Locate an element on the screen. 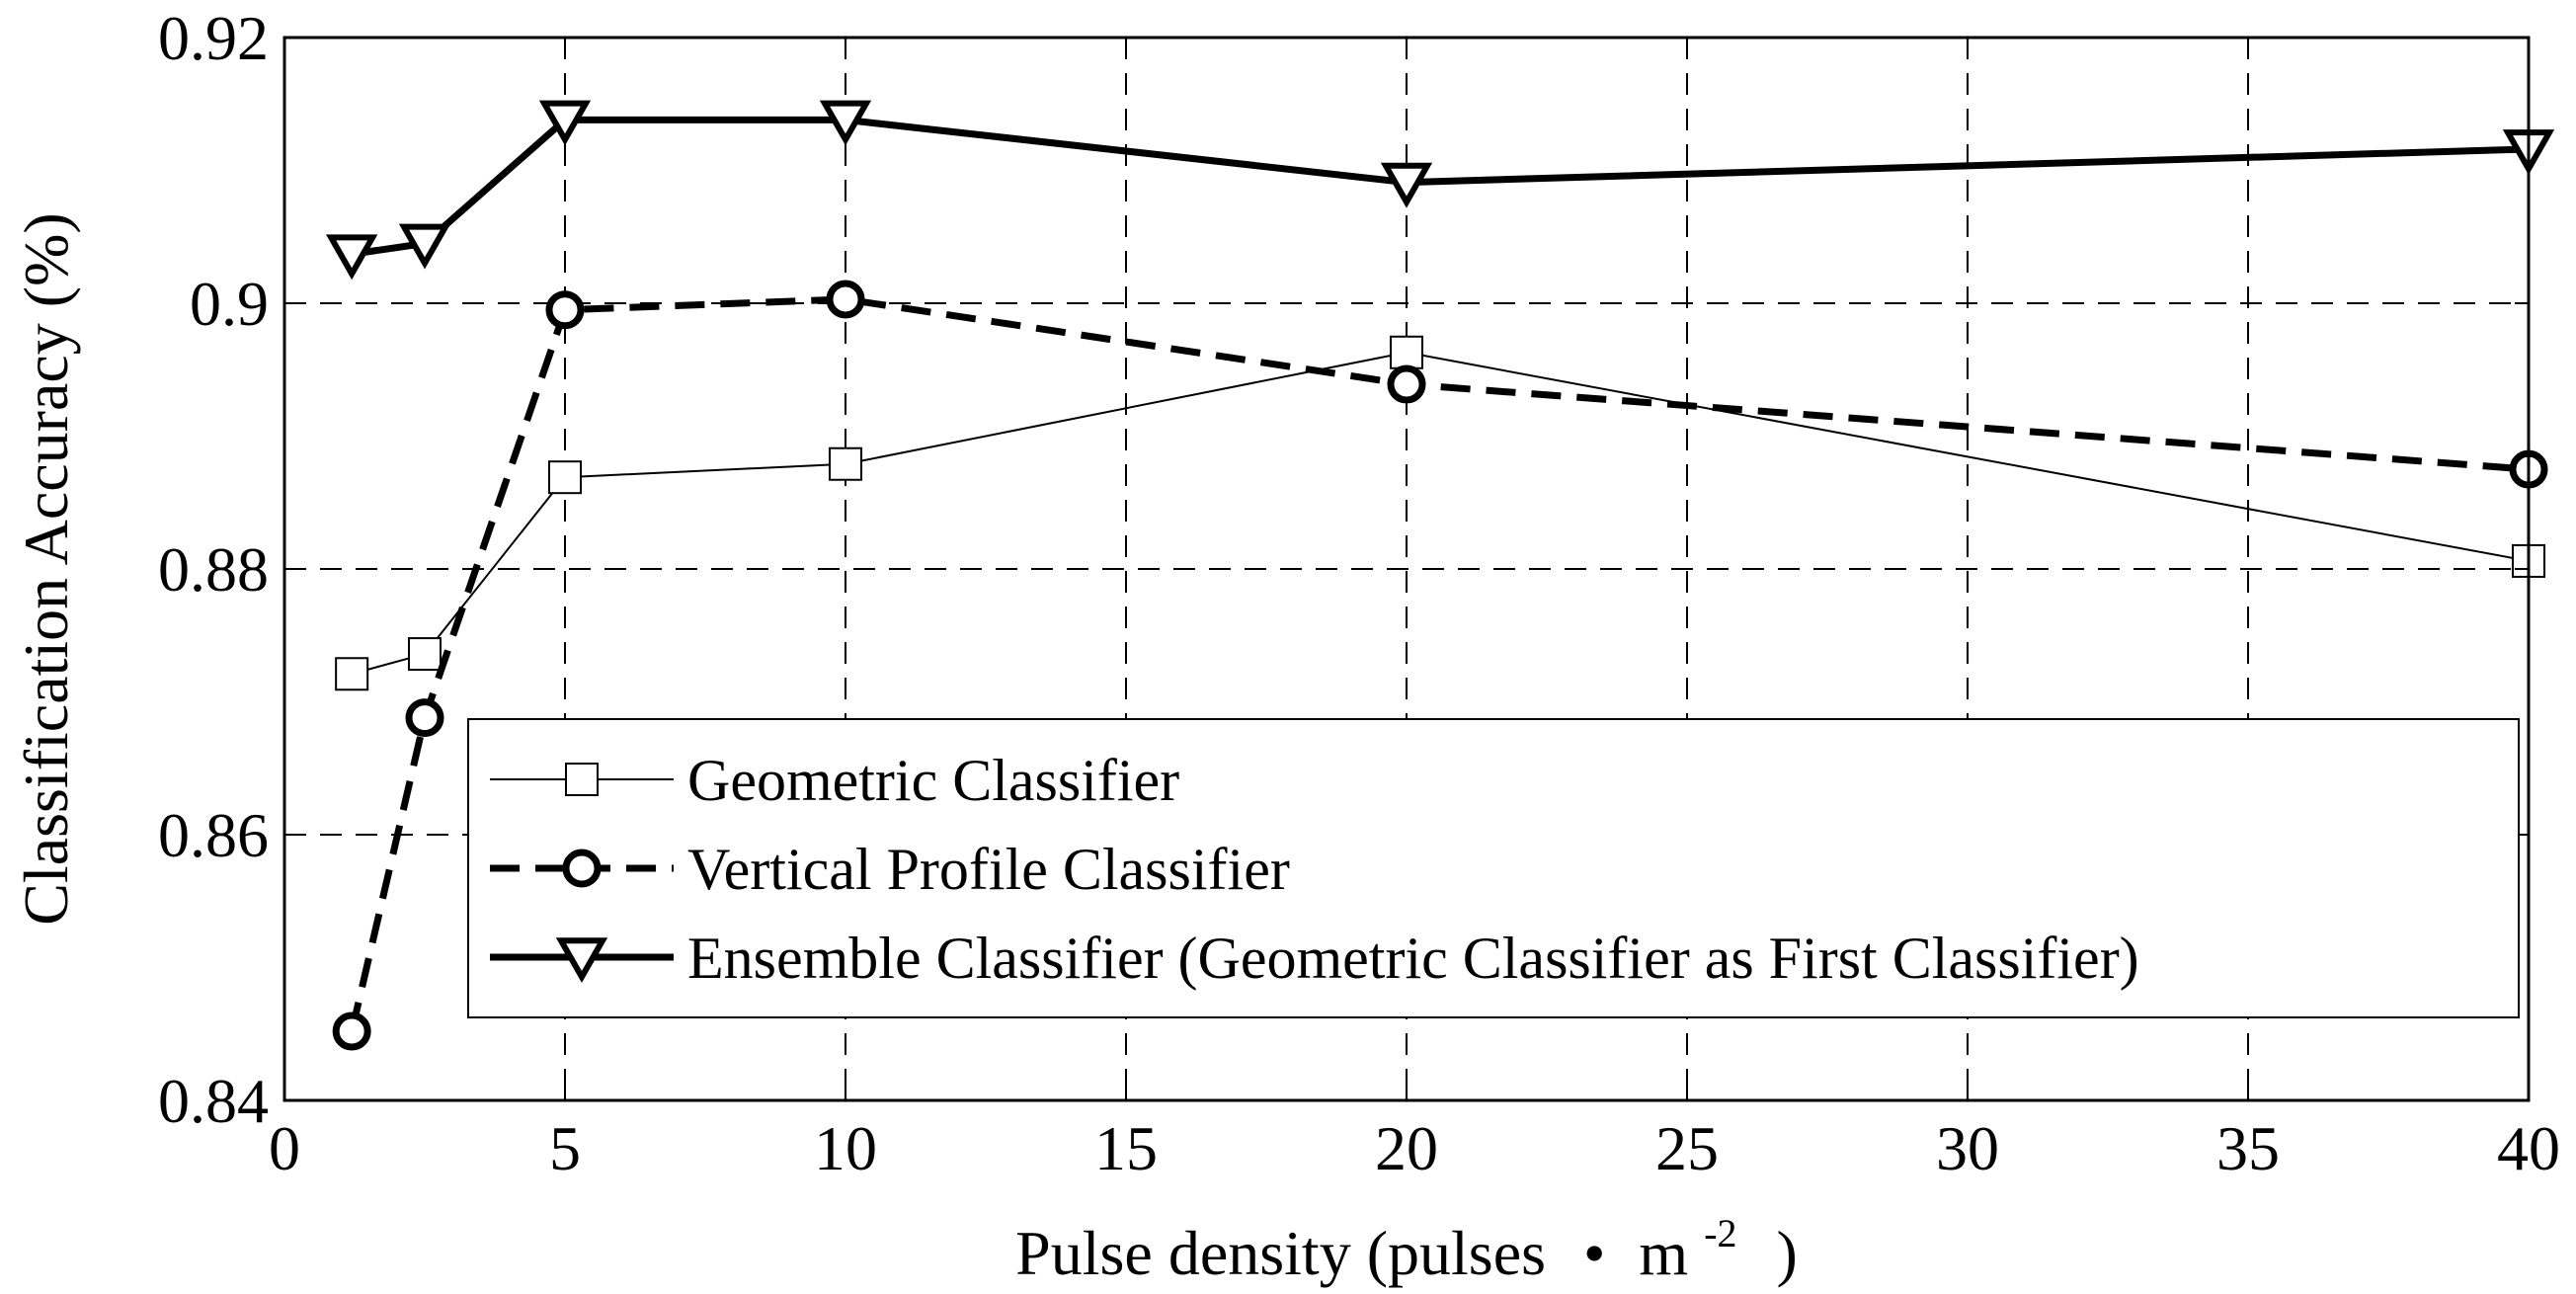  legend-label: Geometric Classifier is located at coordinates (933, 780).